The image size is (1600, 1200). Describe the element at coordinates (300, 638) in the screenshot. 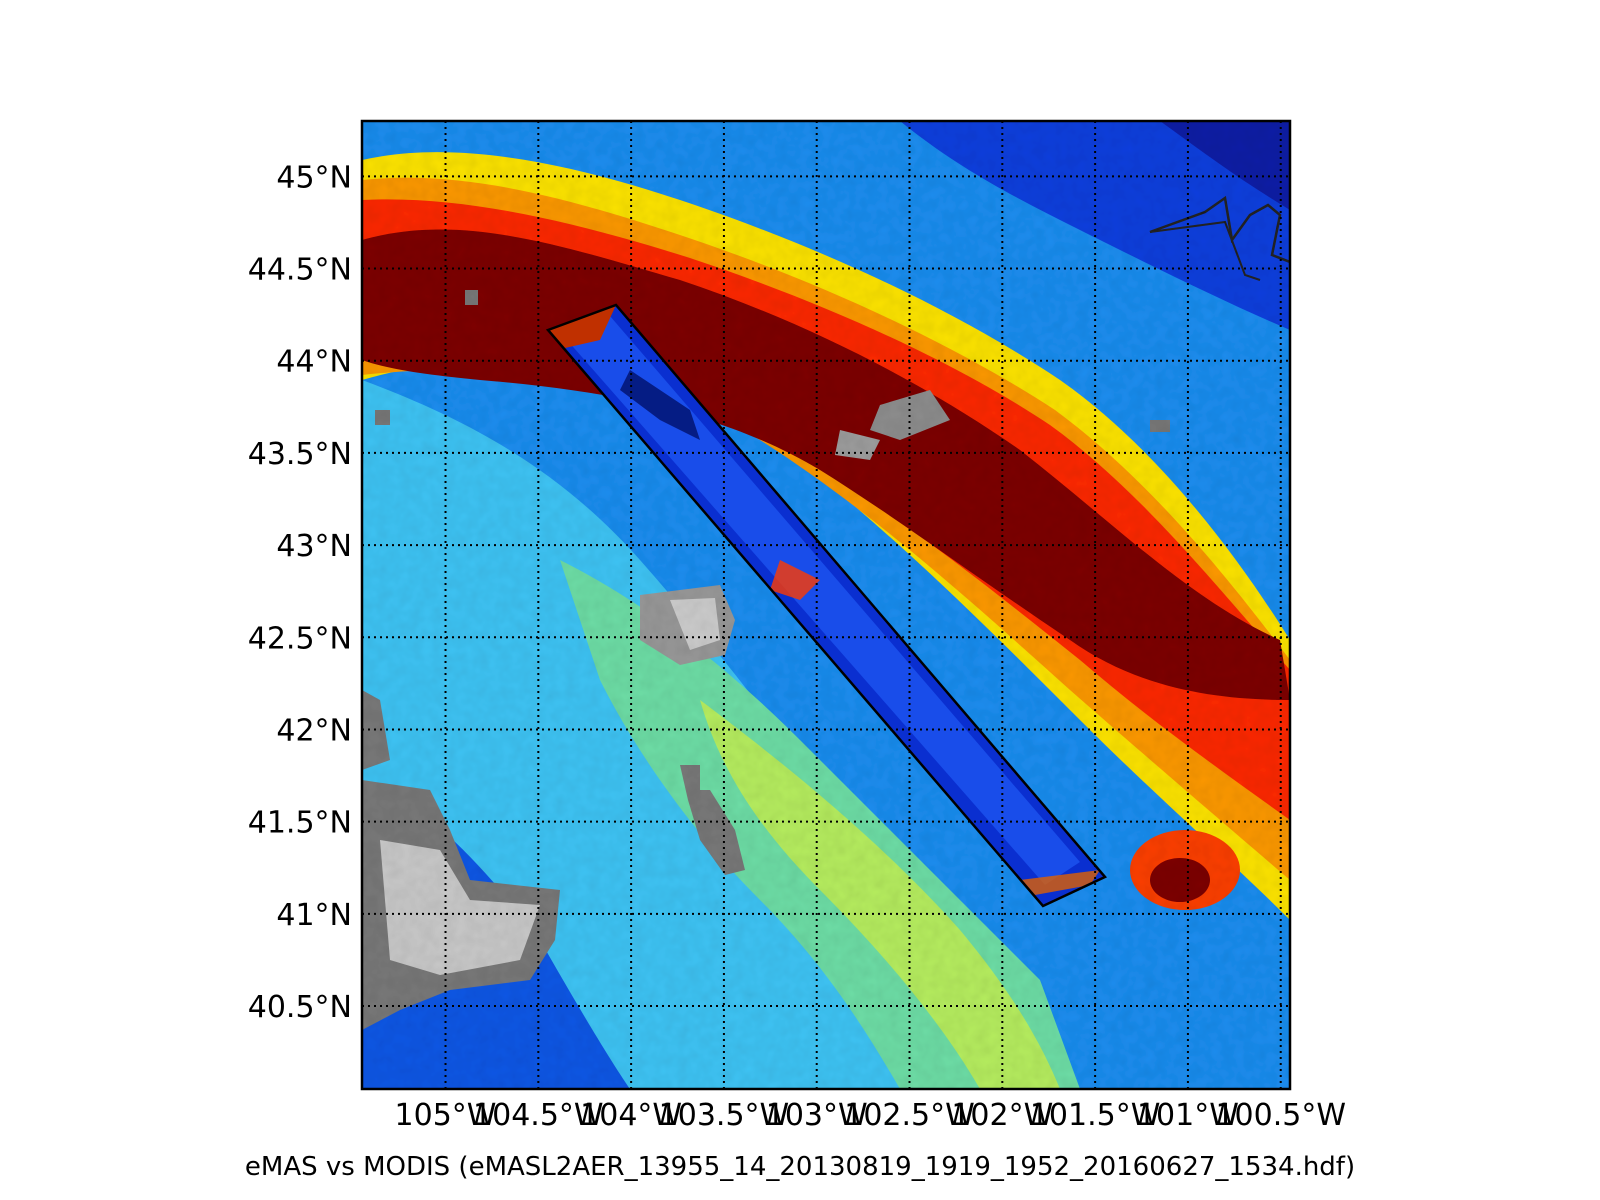

I see `lat-tick-label: 42.5°N` at that location.